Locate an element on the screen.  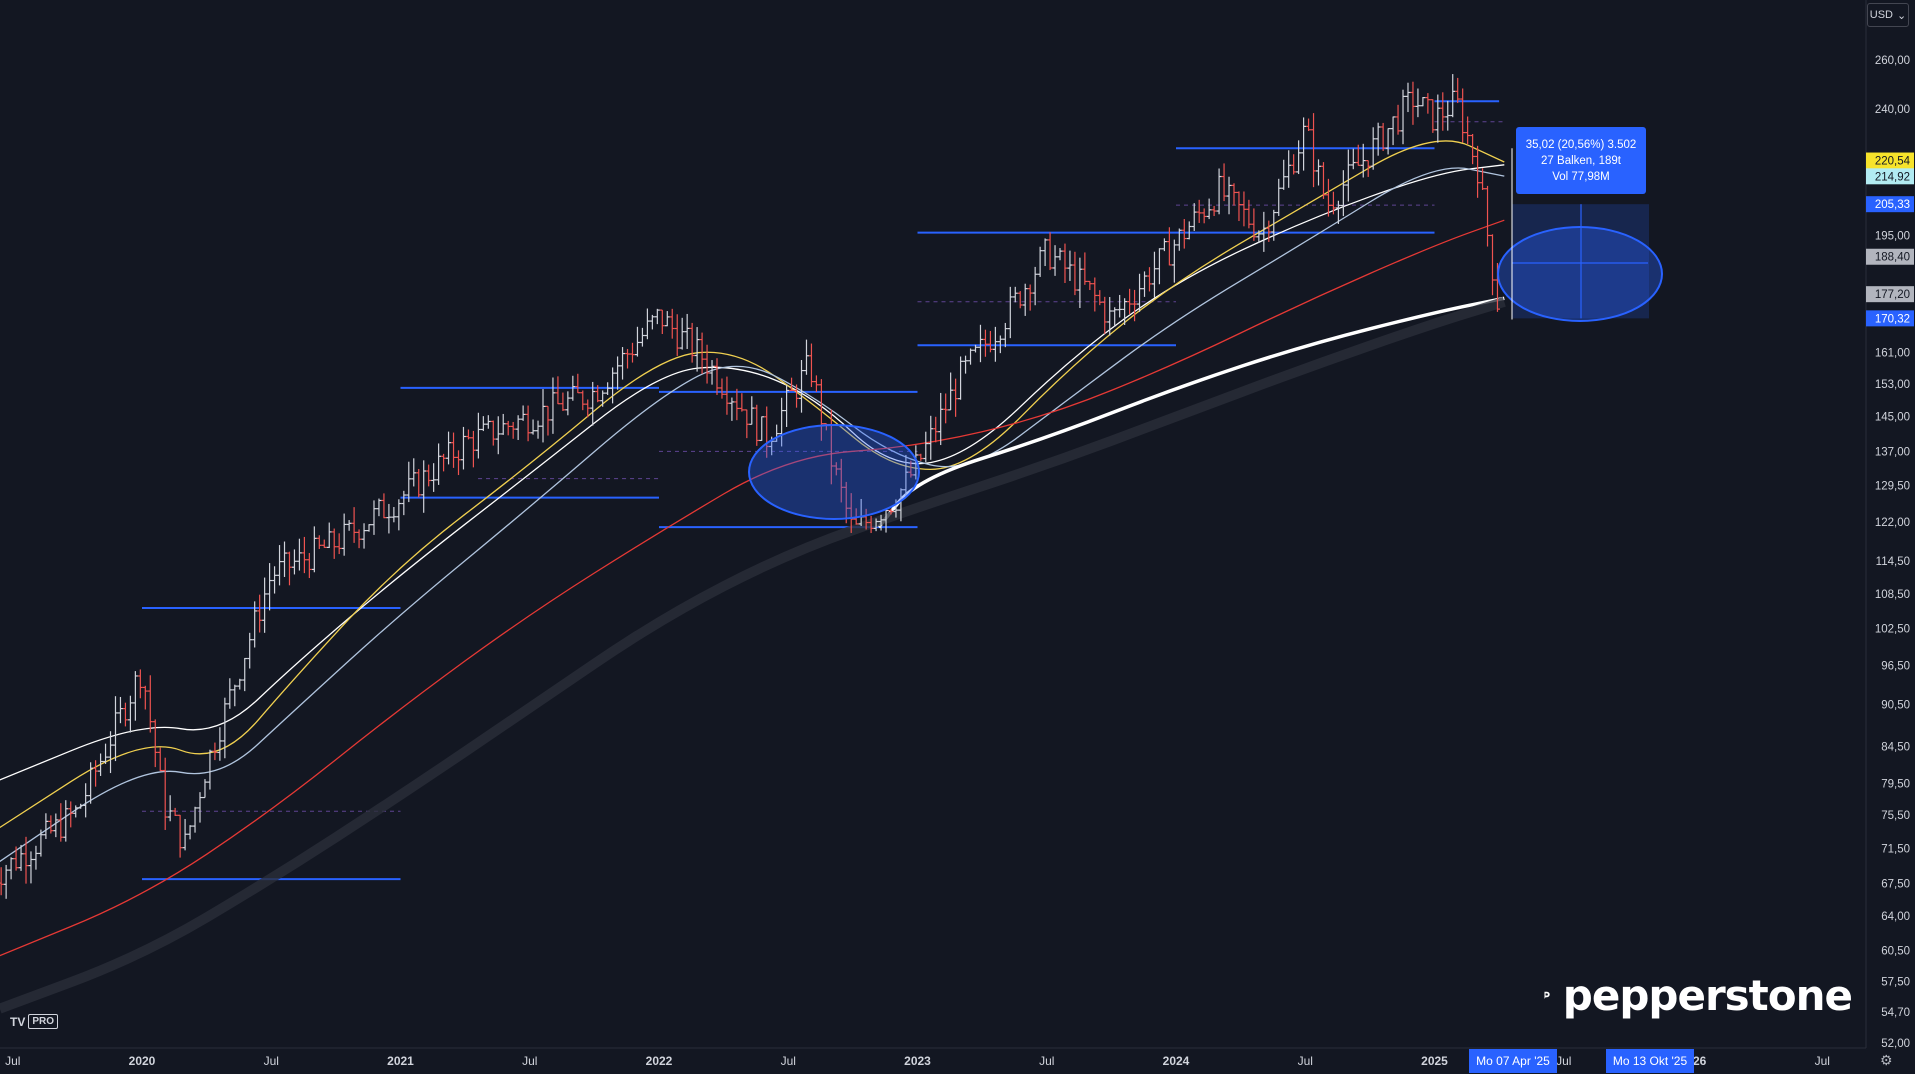
measure-bars: 27 Balken, 189t is located at coordinates (1581, 160).